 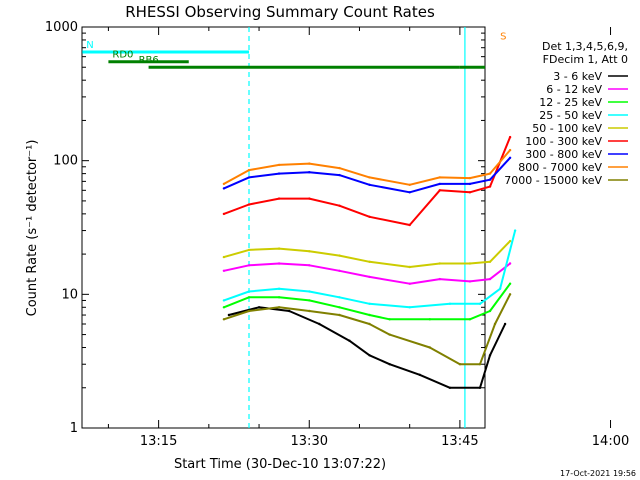 I want to click on chart-title: RHESSI Observing Summary Count Rates, so click(x=280, y=12).